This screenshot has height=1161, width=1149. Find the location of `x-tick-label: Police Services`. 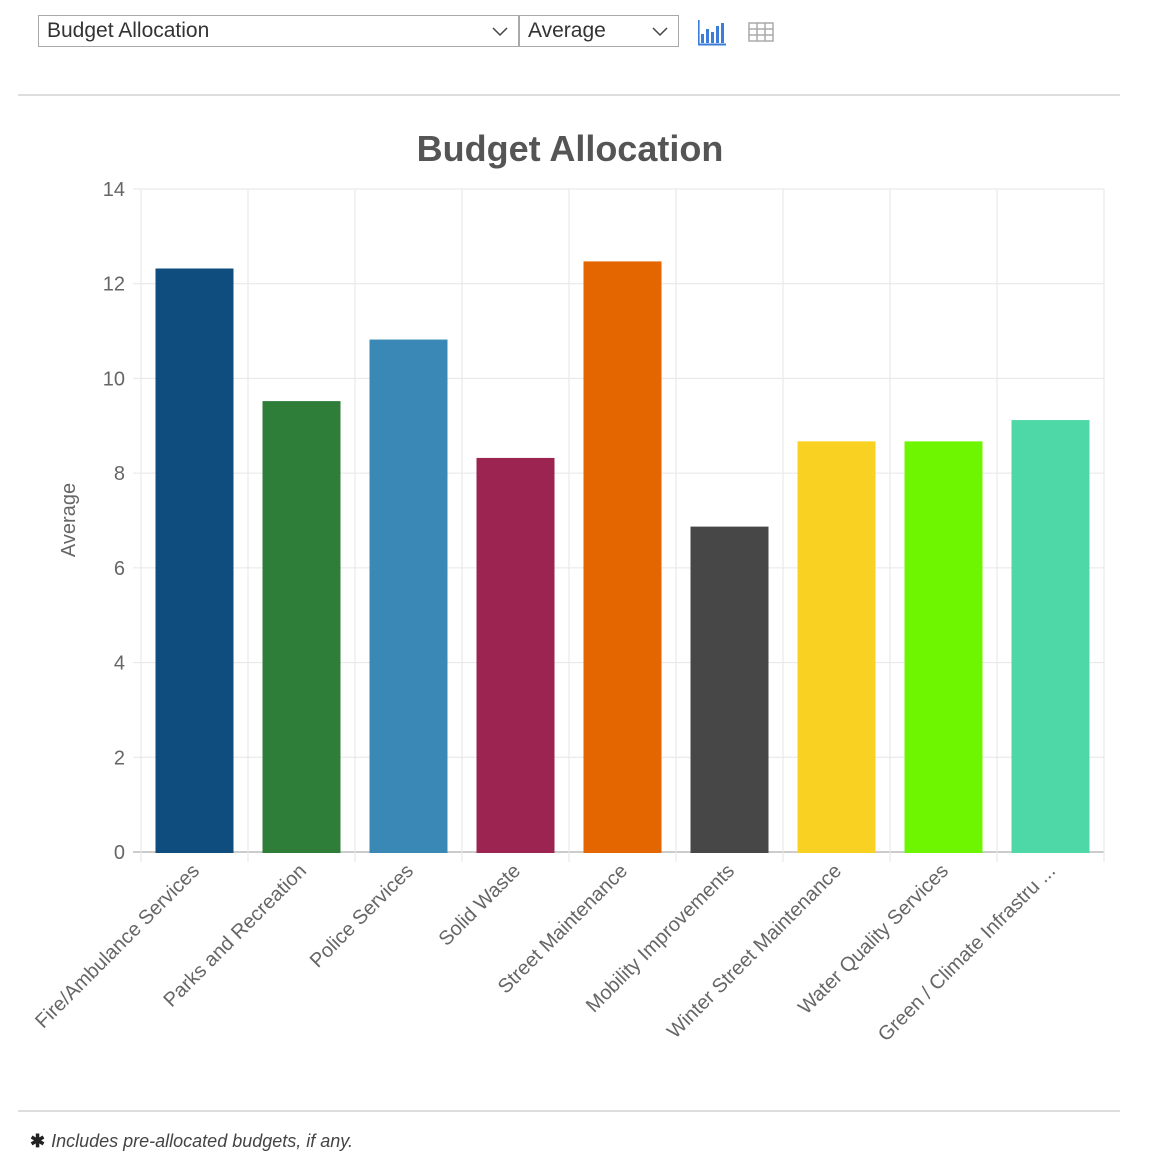

x-tick-label: Police Services is located at coordinates (362, 916).